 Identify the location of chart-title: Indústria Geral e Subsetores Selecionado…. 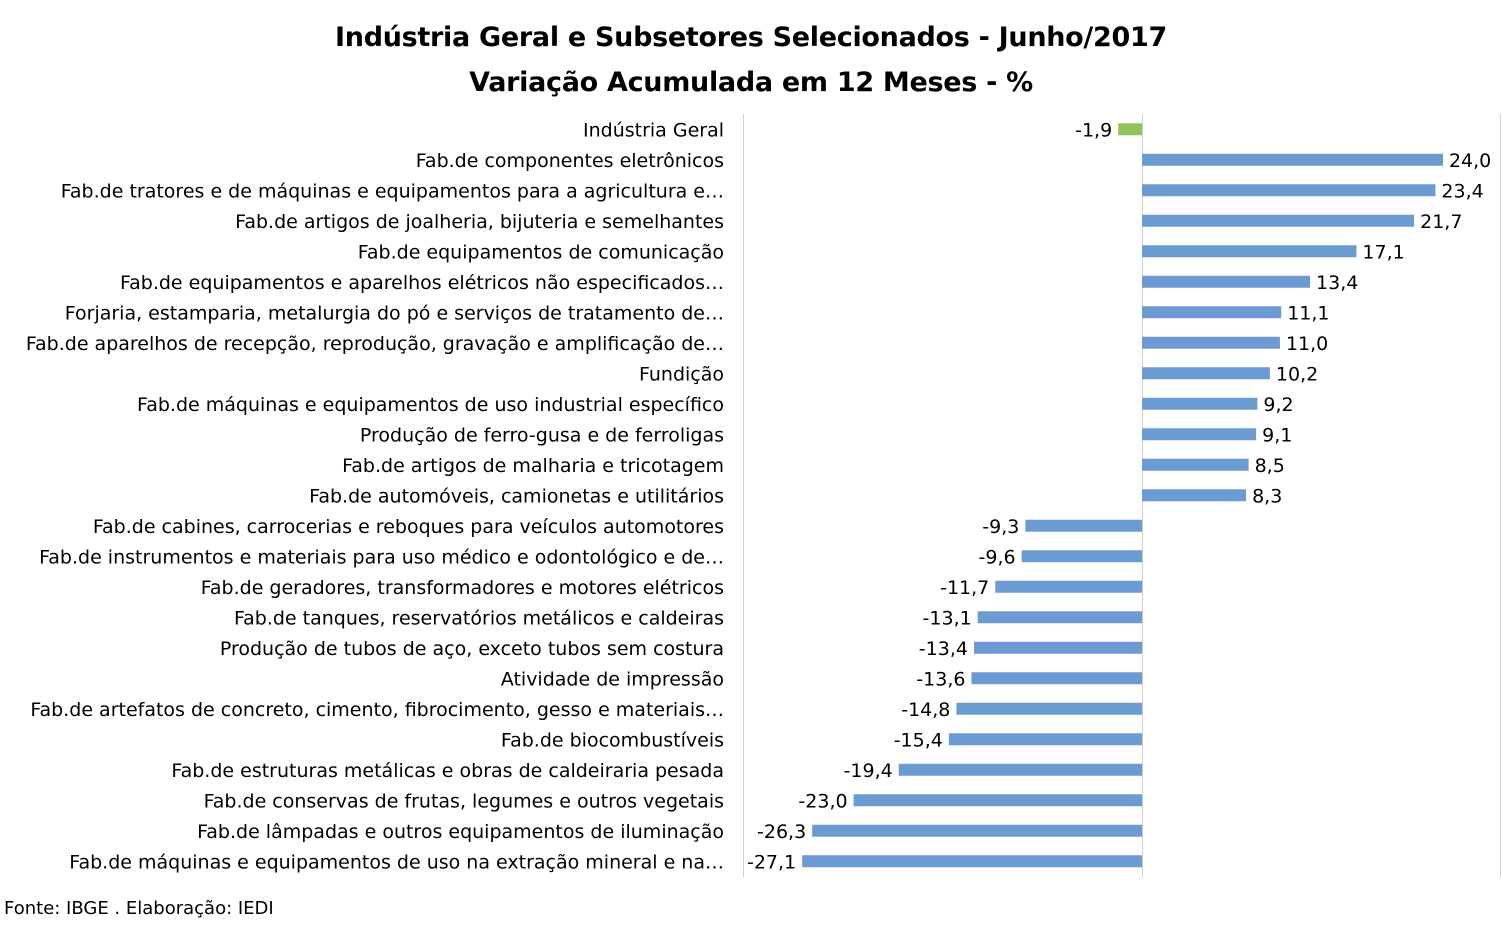
(751, 37).